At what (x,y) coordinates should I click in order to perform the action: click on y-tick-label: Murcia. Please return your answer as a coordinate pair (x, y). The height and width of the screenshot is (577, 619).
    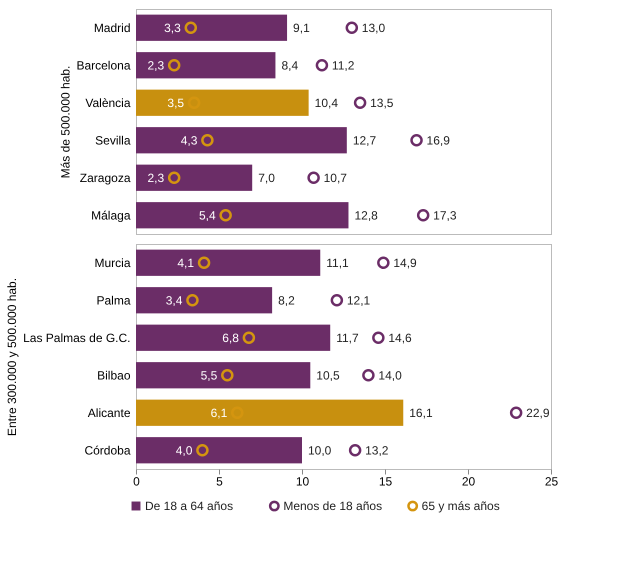
    Looking at the image, I should click on (112, 263).